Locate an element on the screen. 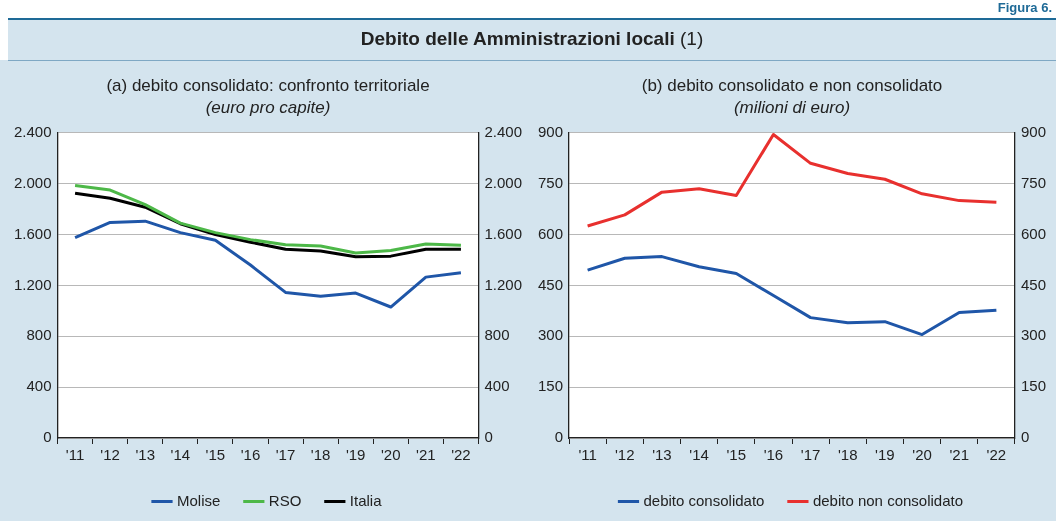  y-tick-label: 2.000 is located at coordinates (32, 182).